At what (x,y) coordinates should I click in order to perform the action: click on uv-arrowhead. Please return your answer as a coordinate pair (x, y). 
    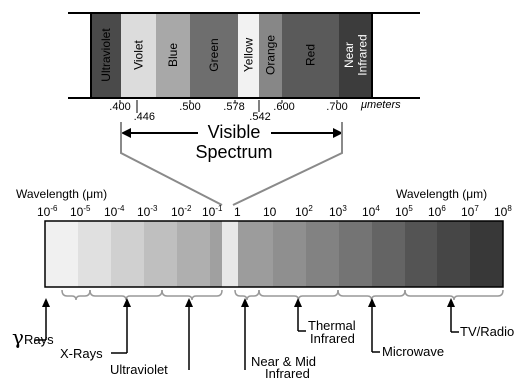
    Looking at the image, I should click on (189, 302).